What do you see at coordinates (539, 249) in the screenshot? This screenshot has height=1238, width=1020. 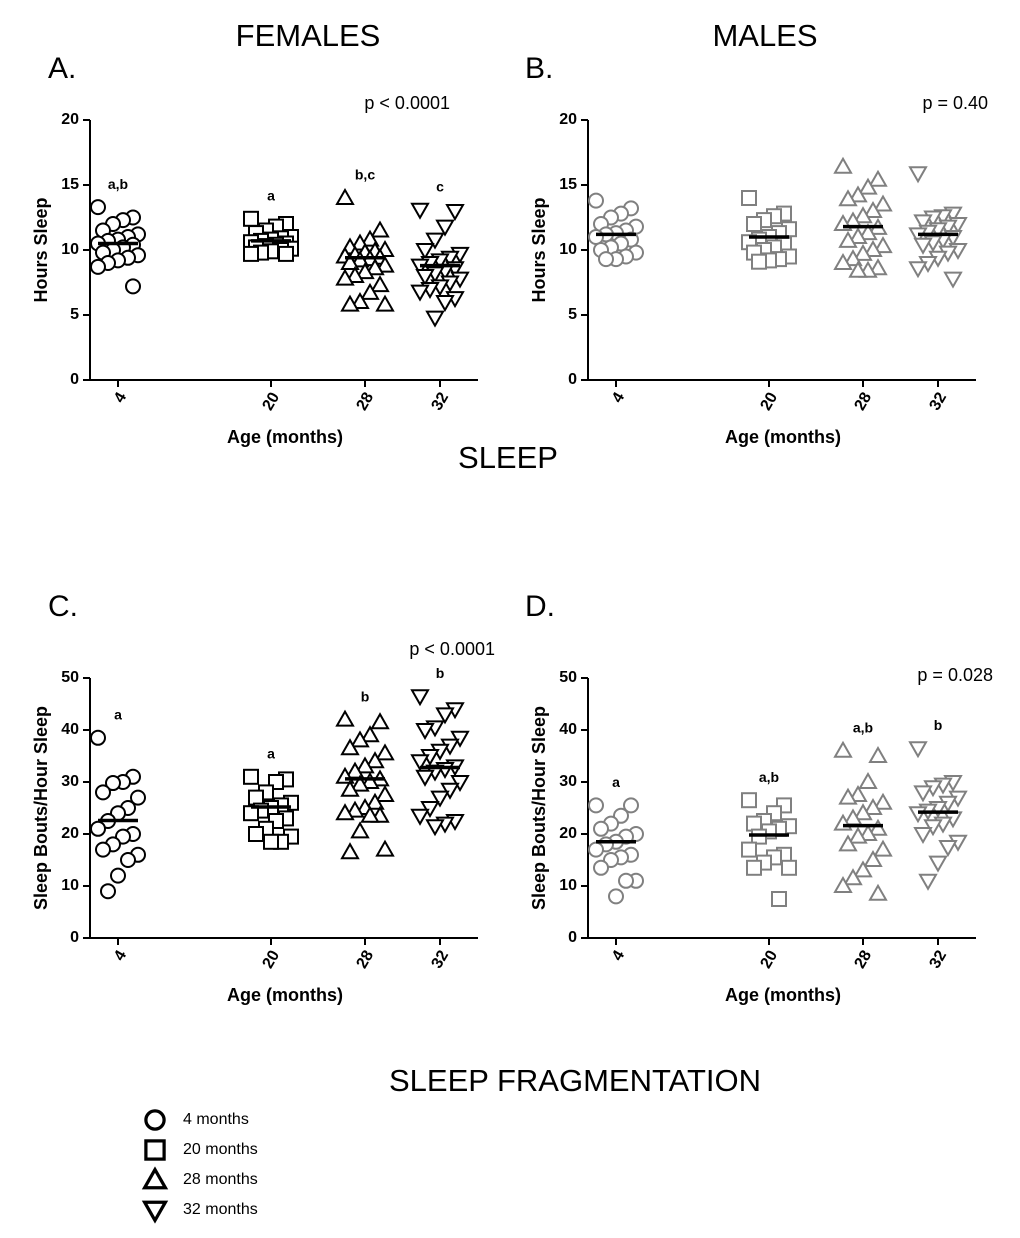 I see `y-axis-label: Hours Sleep` at bounding box center [539, 249].